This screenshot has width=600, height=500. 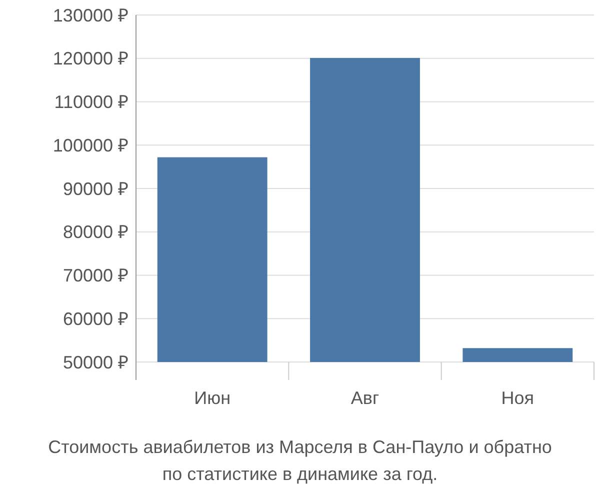 What do you see at coordinates (300, 460) in the screenshot?
I see `text: Стоимость авиабилетов из Марселя в Сан-Пауло и обратно по статистике в динамике за год.` at bounding box center [300, 460].